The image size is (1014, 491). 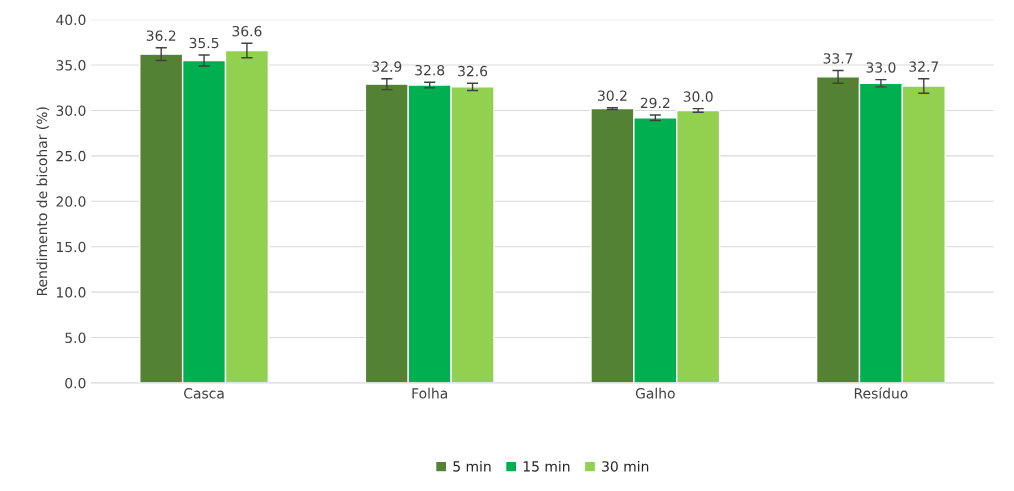 What do you see at coordinates (881, 393) in the screenshot?
I see `x-tick-label: Resíduo` at bounding box center [881, 393].